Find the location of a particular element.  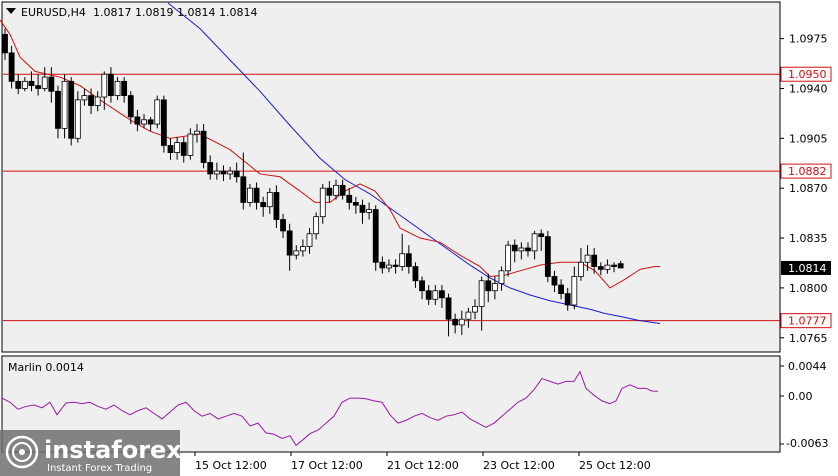

time-label: 15 Oct 12:00 is located at coordinates (231, 465).